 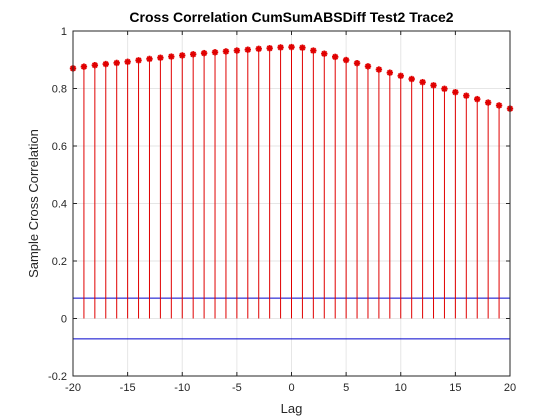 I want to click on x-tick-label: 15, so click(x=455, y=388).